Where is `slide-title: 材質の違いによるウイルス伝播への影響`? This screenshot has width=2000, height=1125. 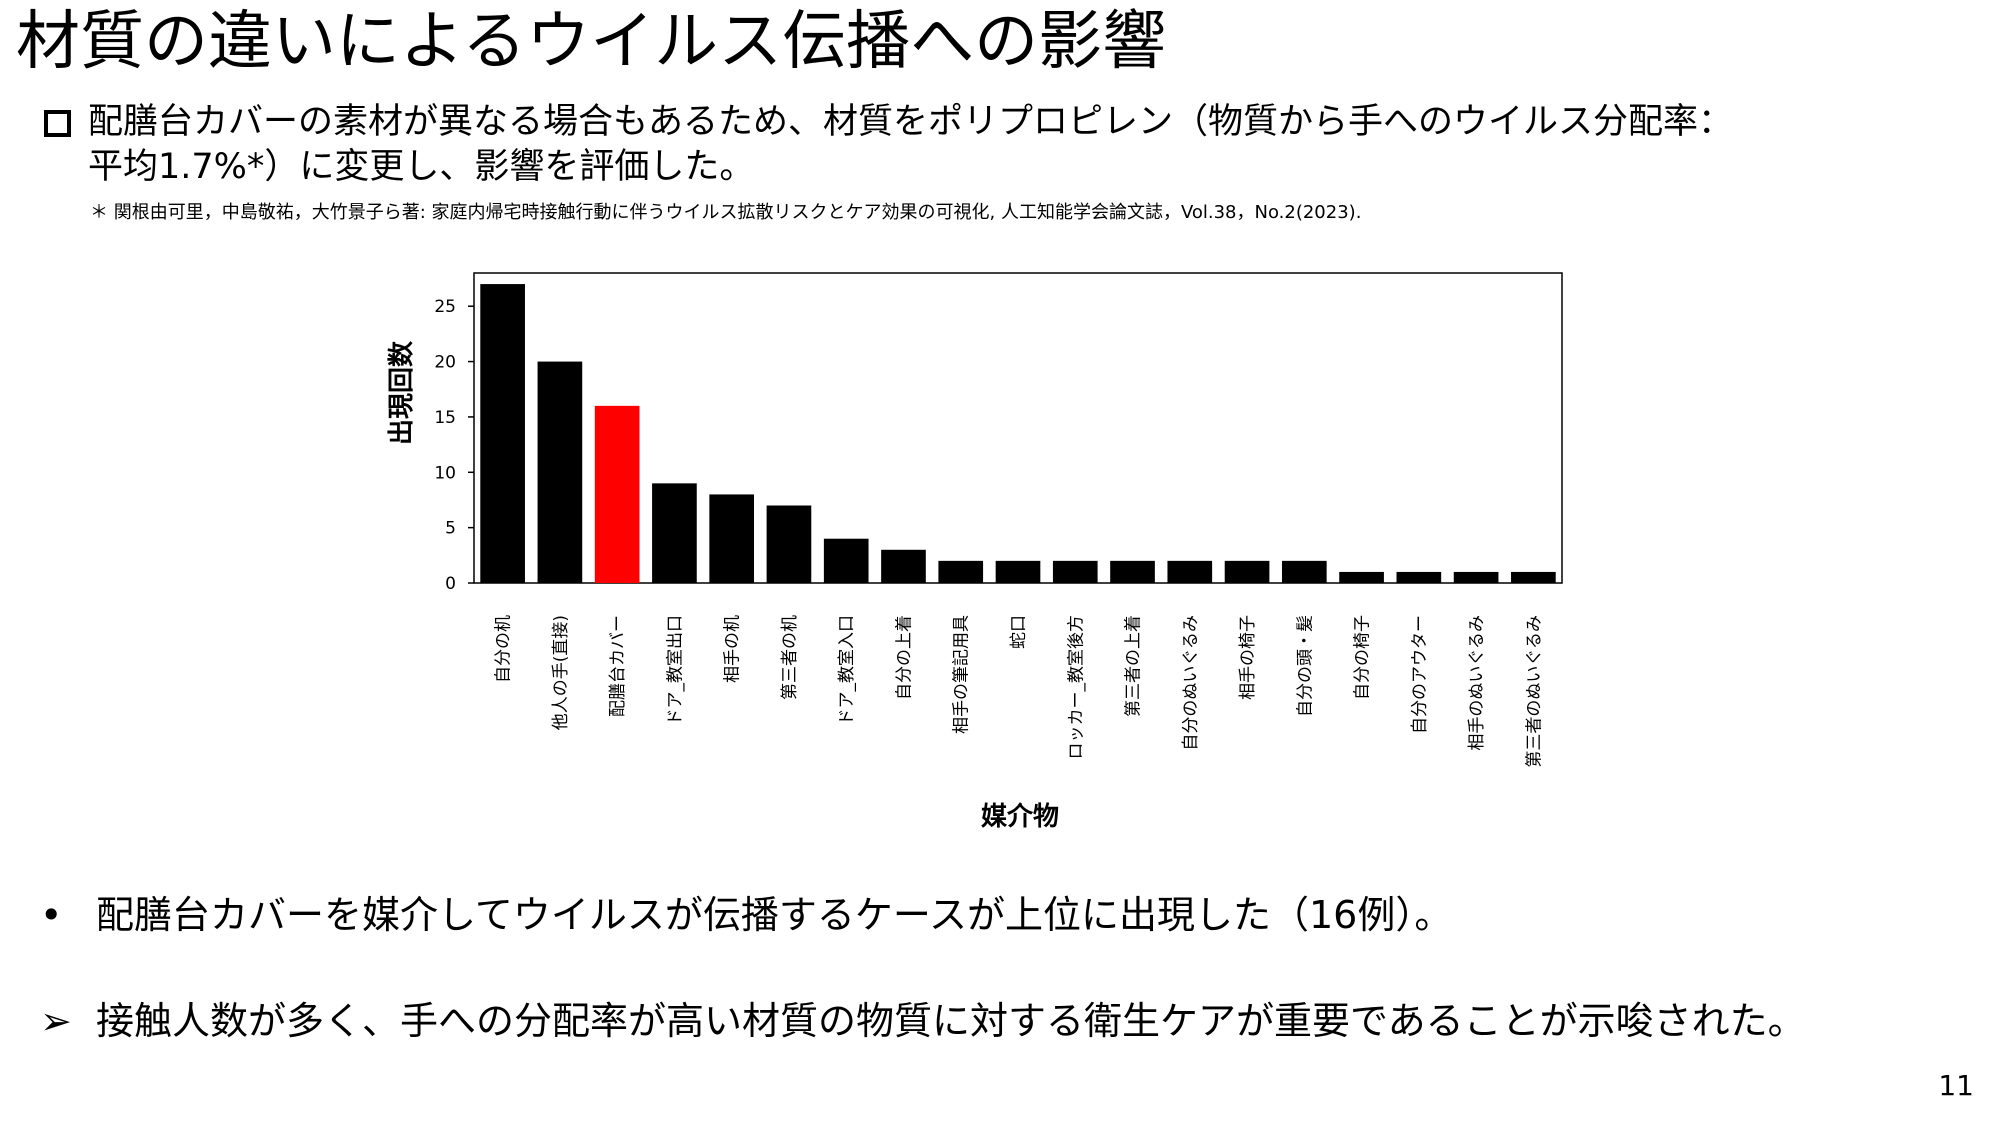
slide-title: 材質の違いによるウイルス伝播への影響 is located at coordinates (591, 42).